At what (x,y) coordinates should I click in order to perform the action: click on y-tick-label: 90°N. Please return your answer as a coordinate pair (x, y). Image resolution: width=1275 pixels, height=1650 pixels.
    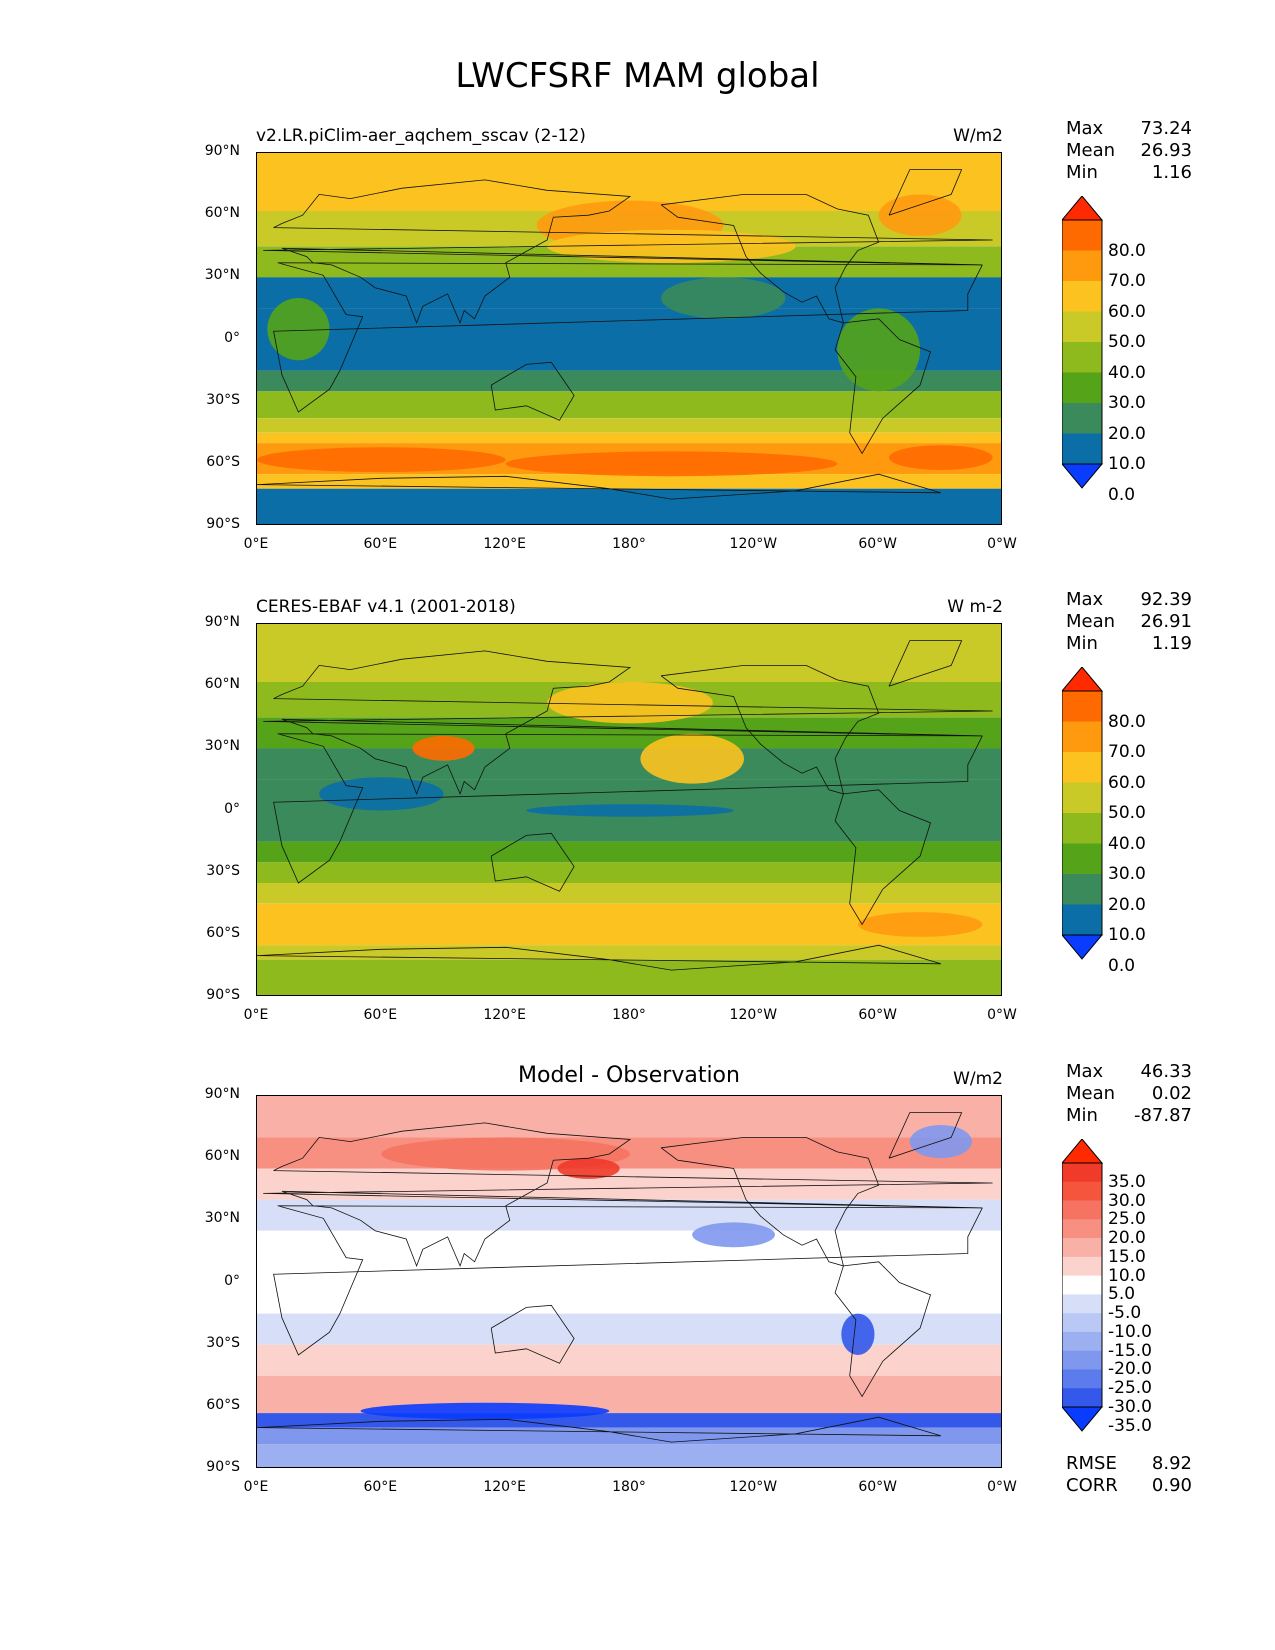
    Looking at the image, I should click on (222, 622).